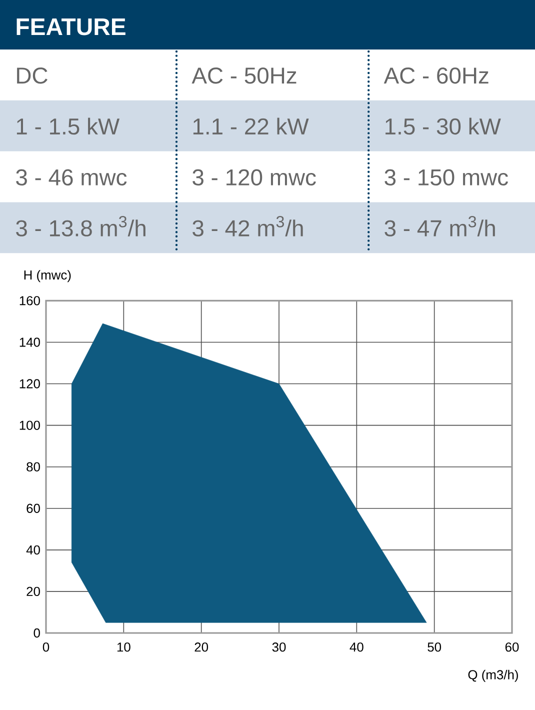 The image size is (535, 710). Describe the element at coordinates (33, 508) in the screenshot. I see `y-tick-label: 60` at that location.